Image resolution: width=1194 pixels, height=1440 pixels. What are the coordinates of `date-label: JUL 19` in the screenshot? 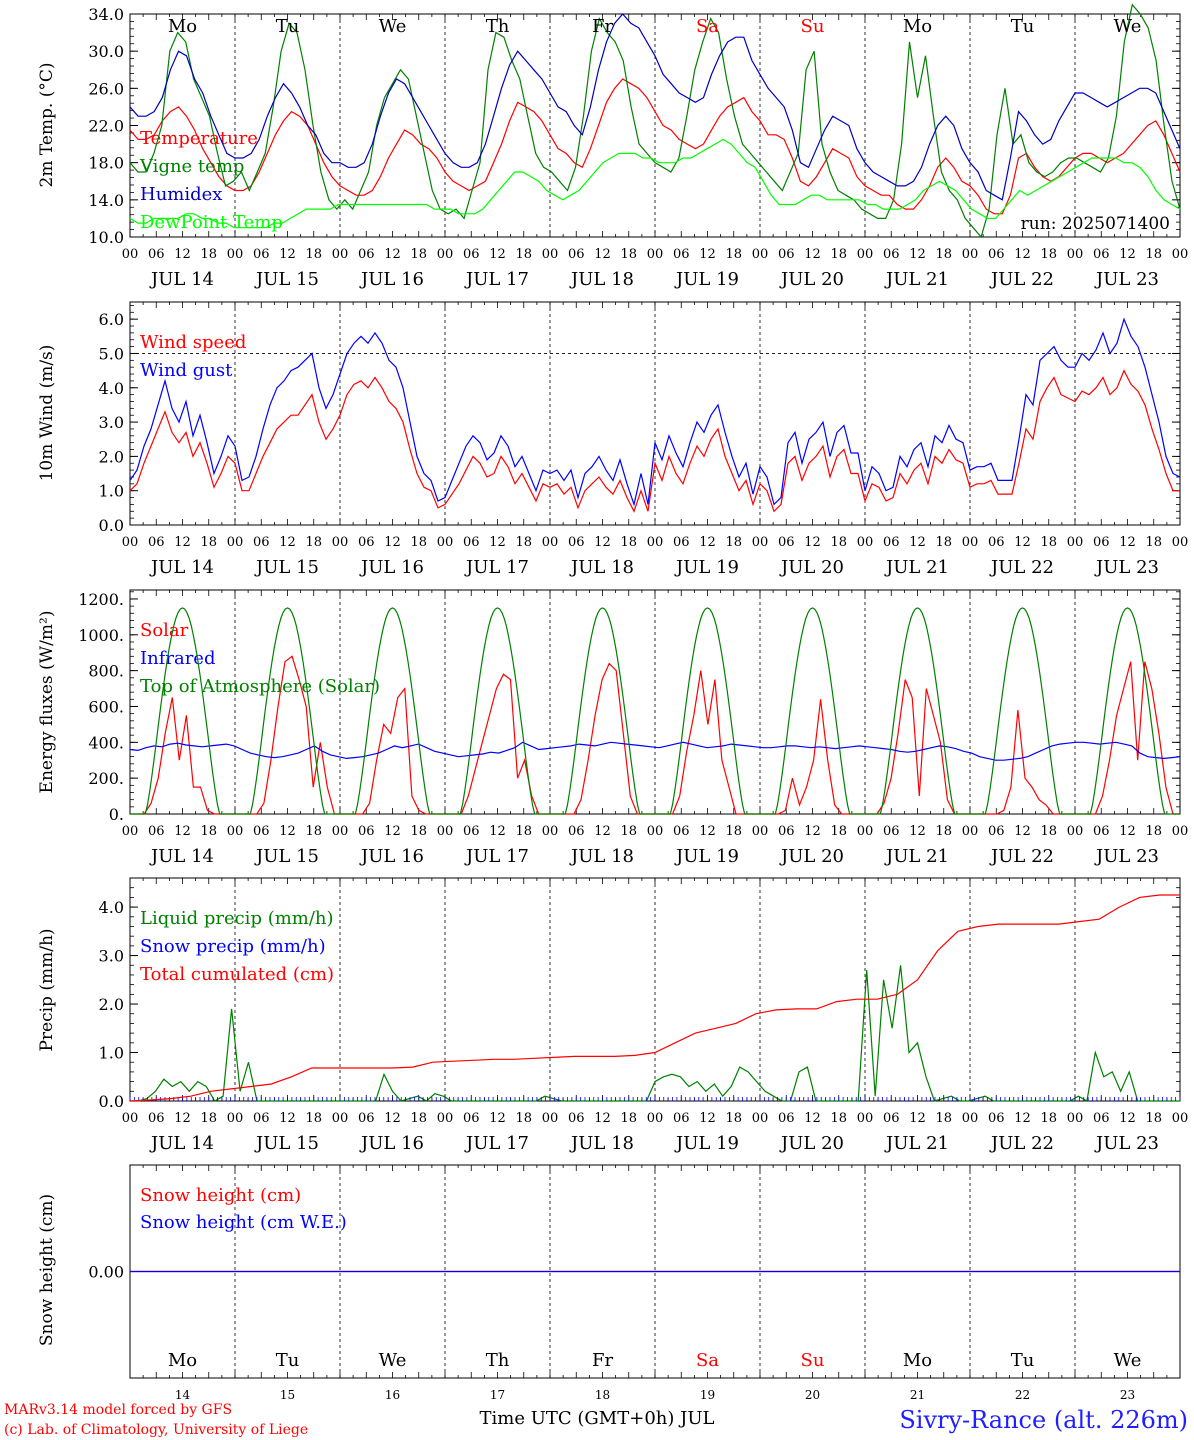 It's located at (706, 1143).